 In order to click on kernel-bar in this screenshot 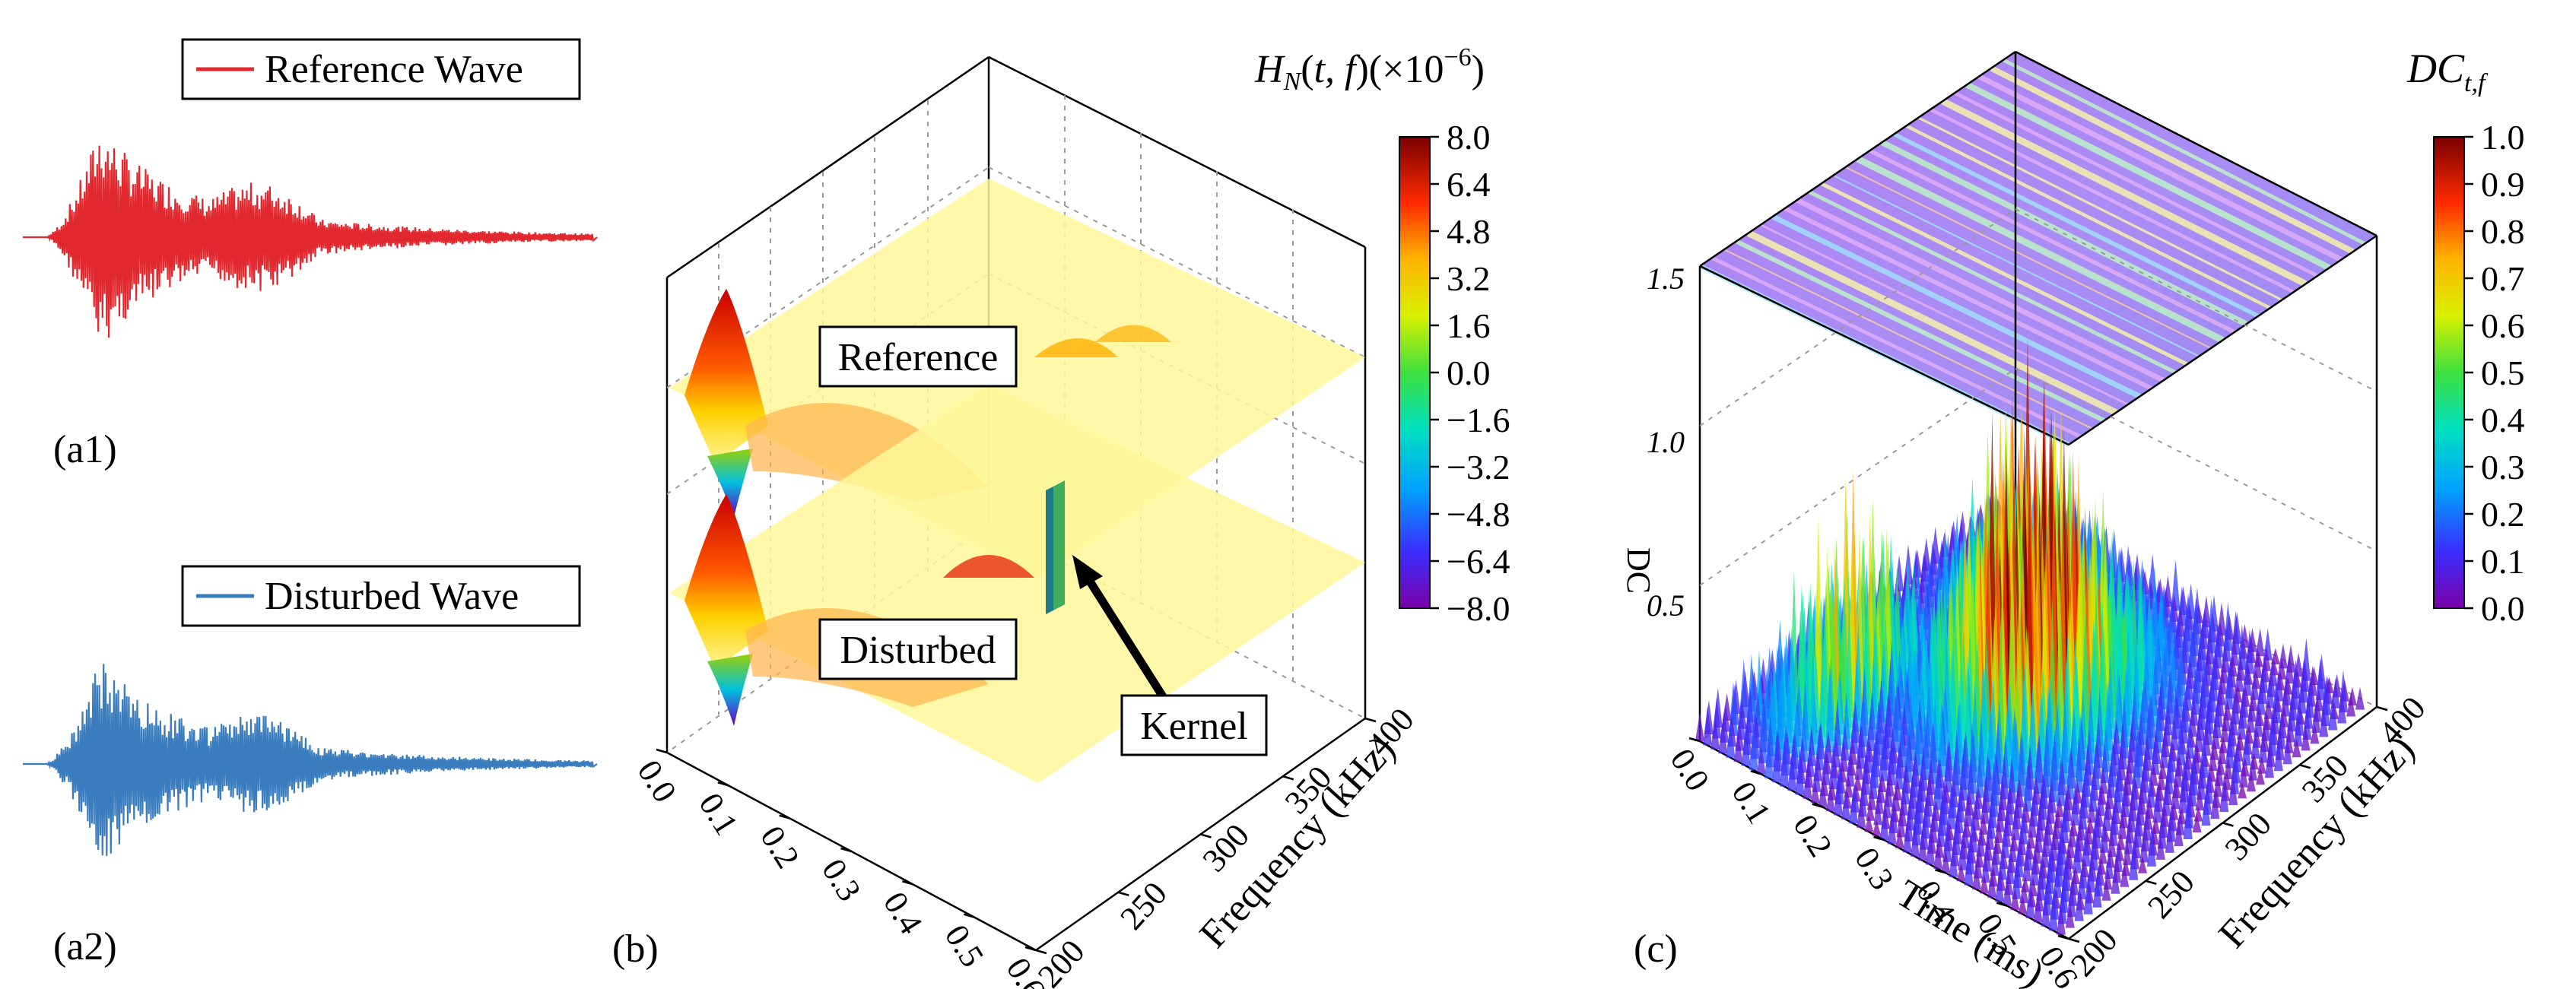, I will do `click(1055, 547)`.